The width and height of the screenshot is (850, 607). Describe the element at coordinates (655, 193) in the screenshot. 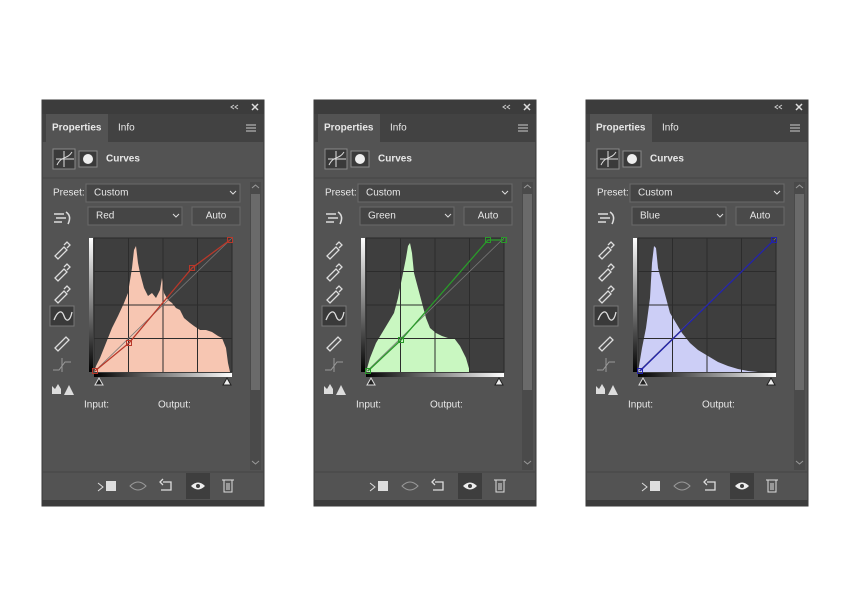

I see `preset-value: Custom` at that location.